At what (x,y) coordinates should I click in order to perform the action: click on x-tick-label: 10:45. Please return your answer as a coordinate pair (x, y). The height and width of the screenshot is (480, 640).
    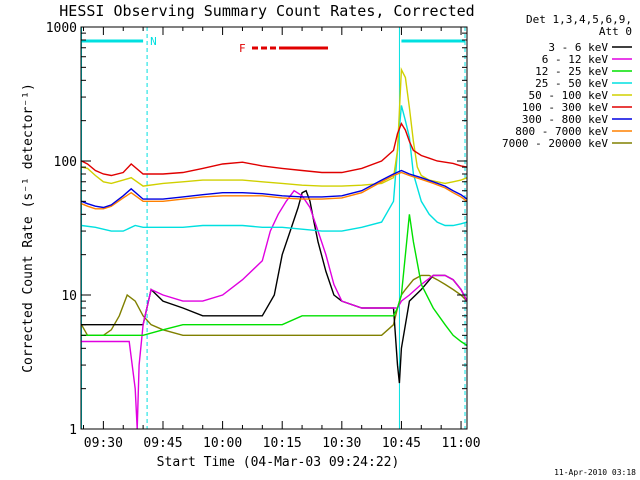
    Looking at the image, I should click on (401, 443).